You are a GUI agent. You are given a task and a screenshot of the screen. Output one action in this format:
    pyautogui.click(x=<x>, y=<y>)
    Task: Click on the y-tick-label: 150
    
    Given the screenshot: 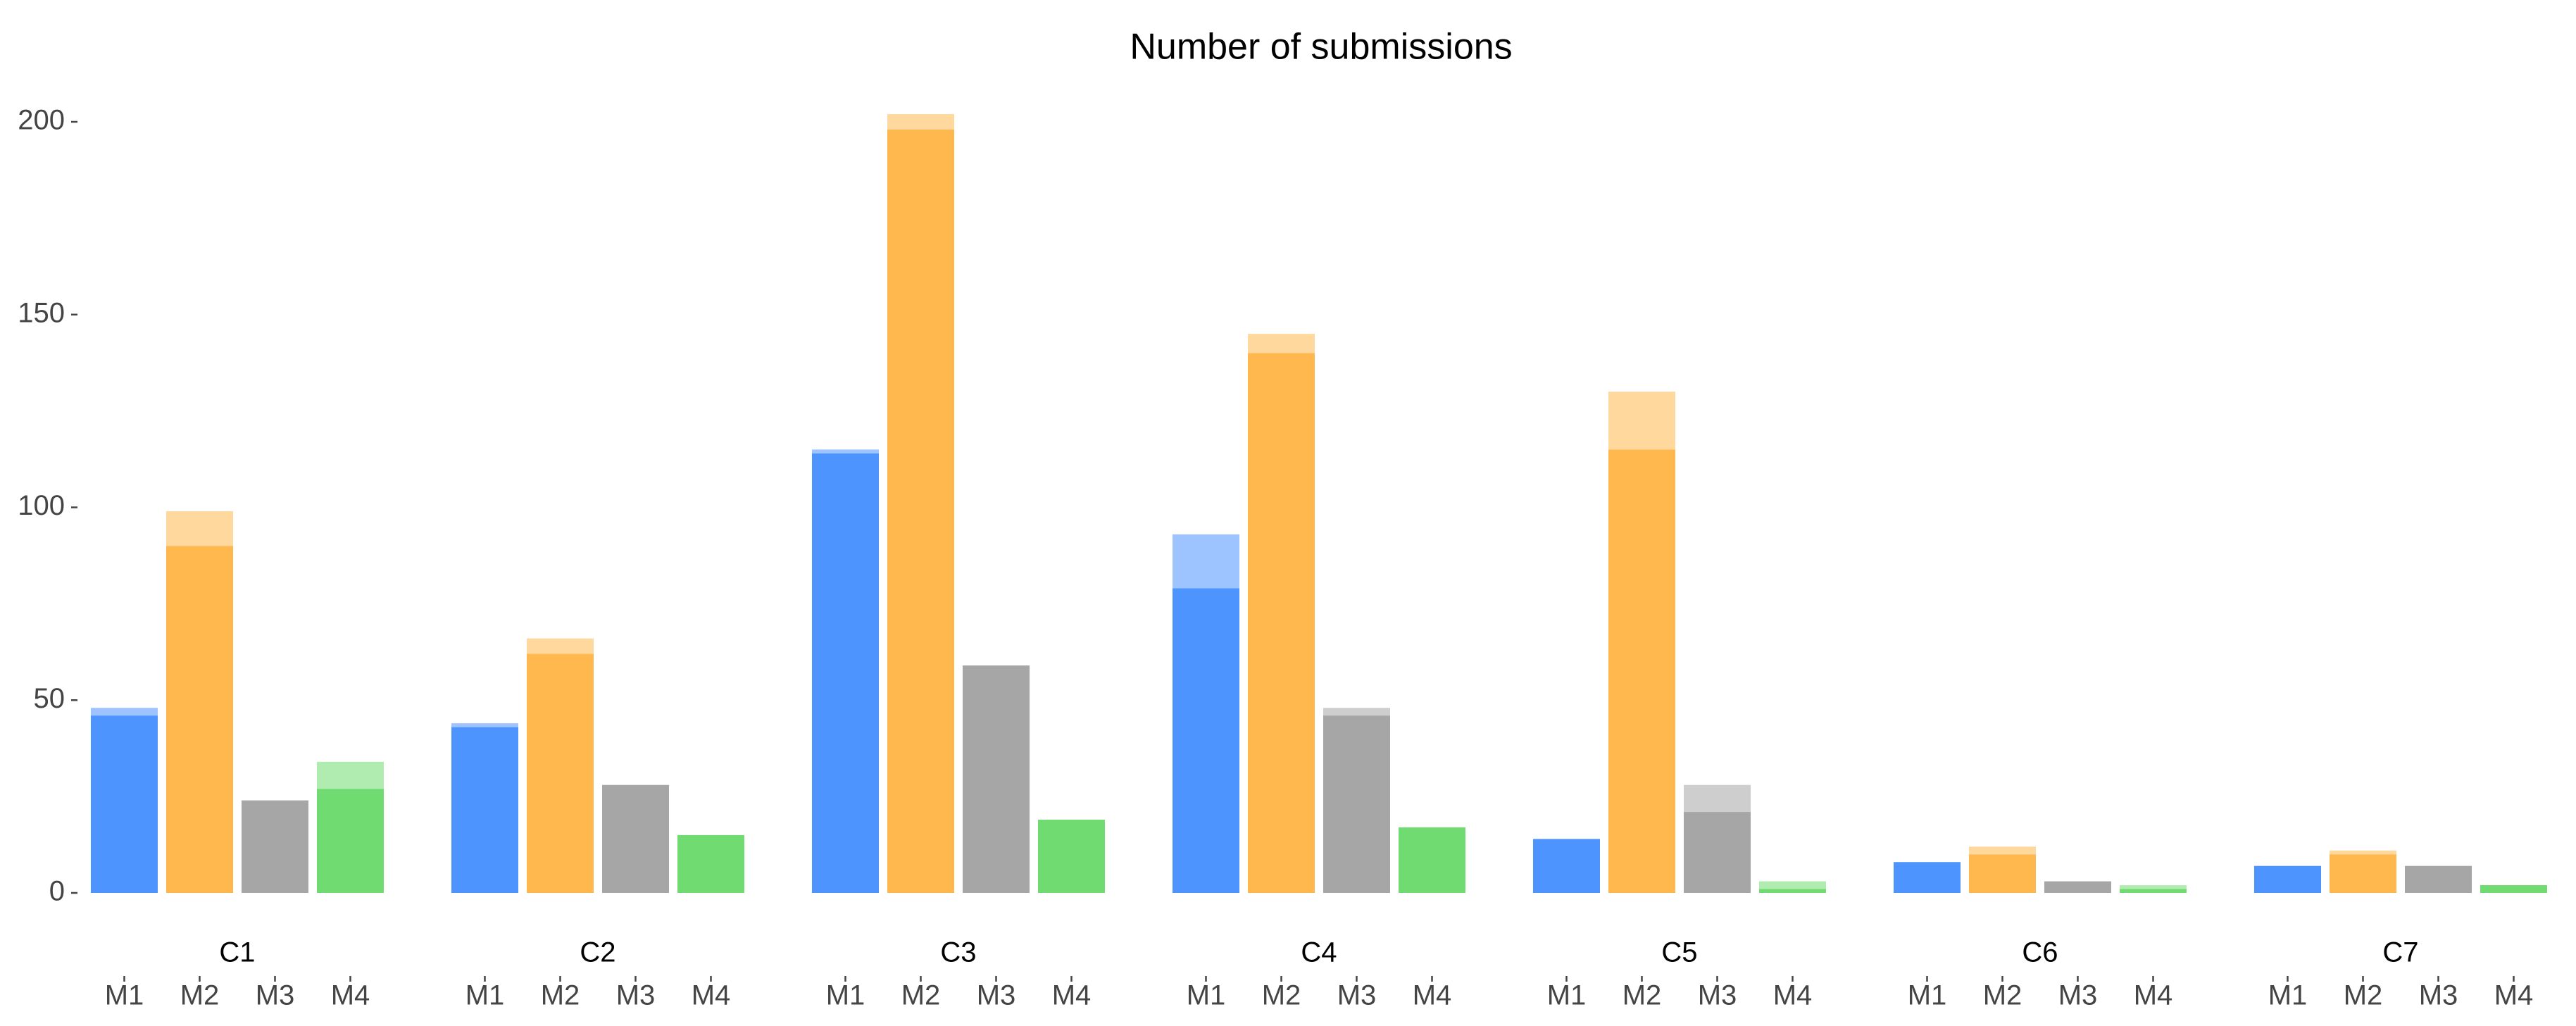 What is the action you would take?
    pyautogui.click(x=41, y=312)
    